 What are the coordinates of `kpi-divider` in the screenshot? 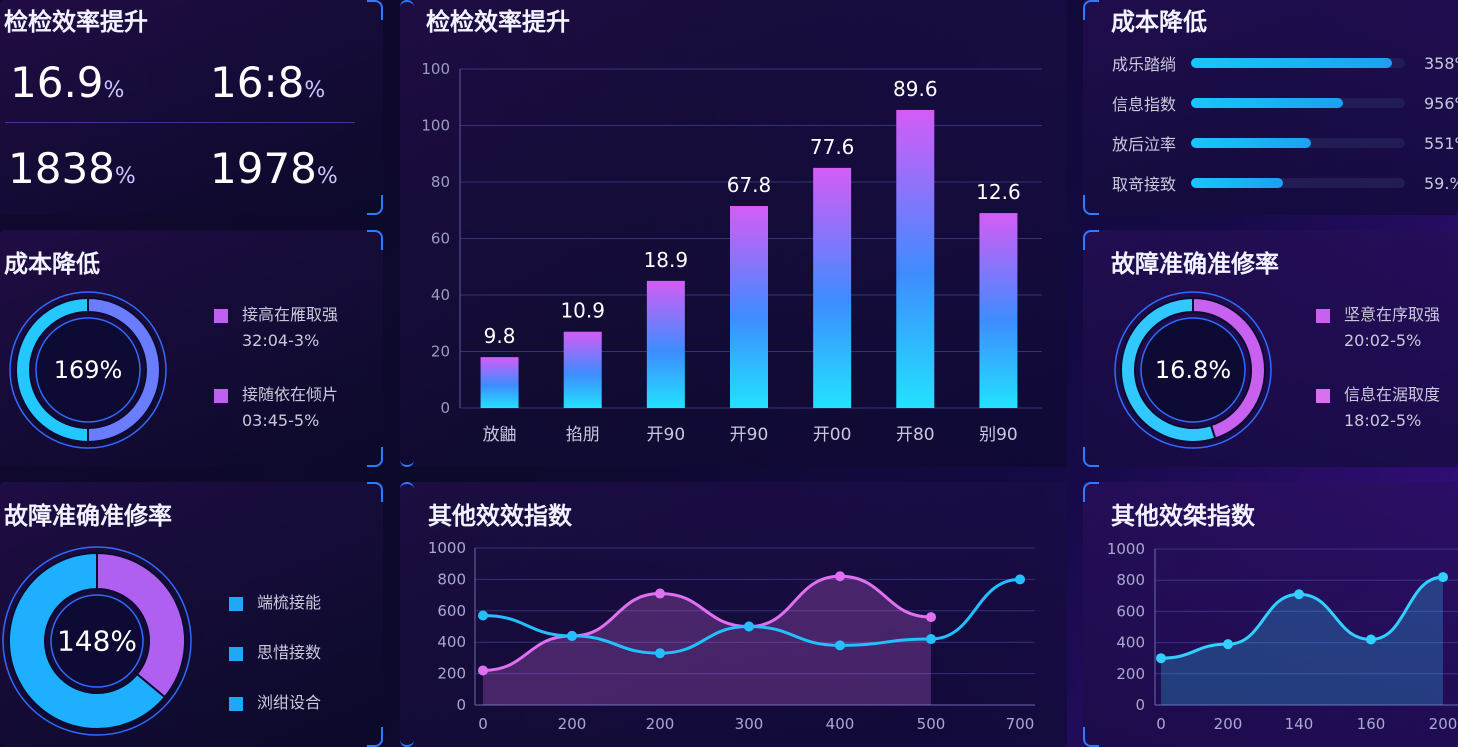 It's located at (180, 122).